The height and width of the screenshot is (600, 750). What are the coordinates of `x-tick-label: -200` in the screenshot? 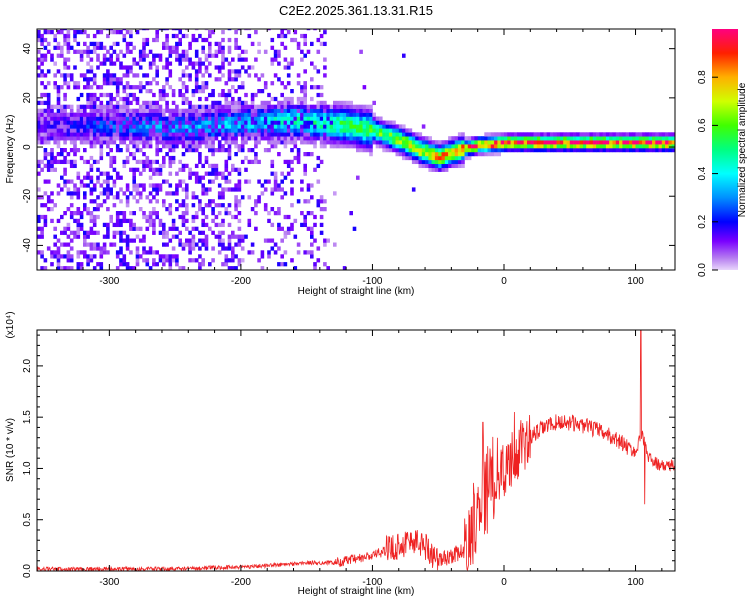 It's located at (241, 281).